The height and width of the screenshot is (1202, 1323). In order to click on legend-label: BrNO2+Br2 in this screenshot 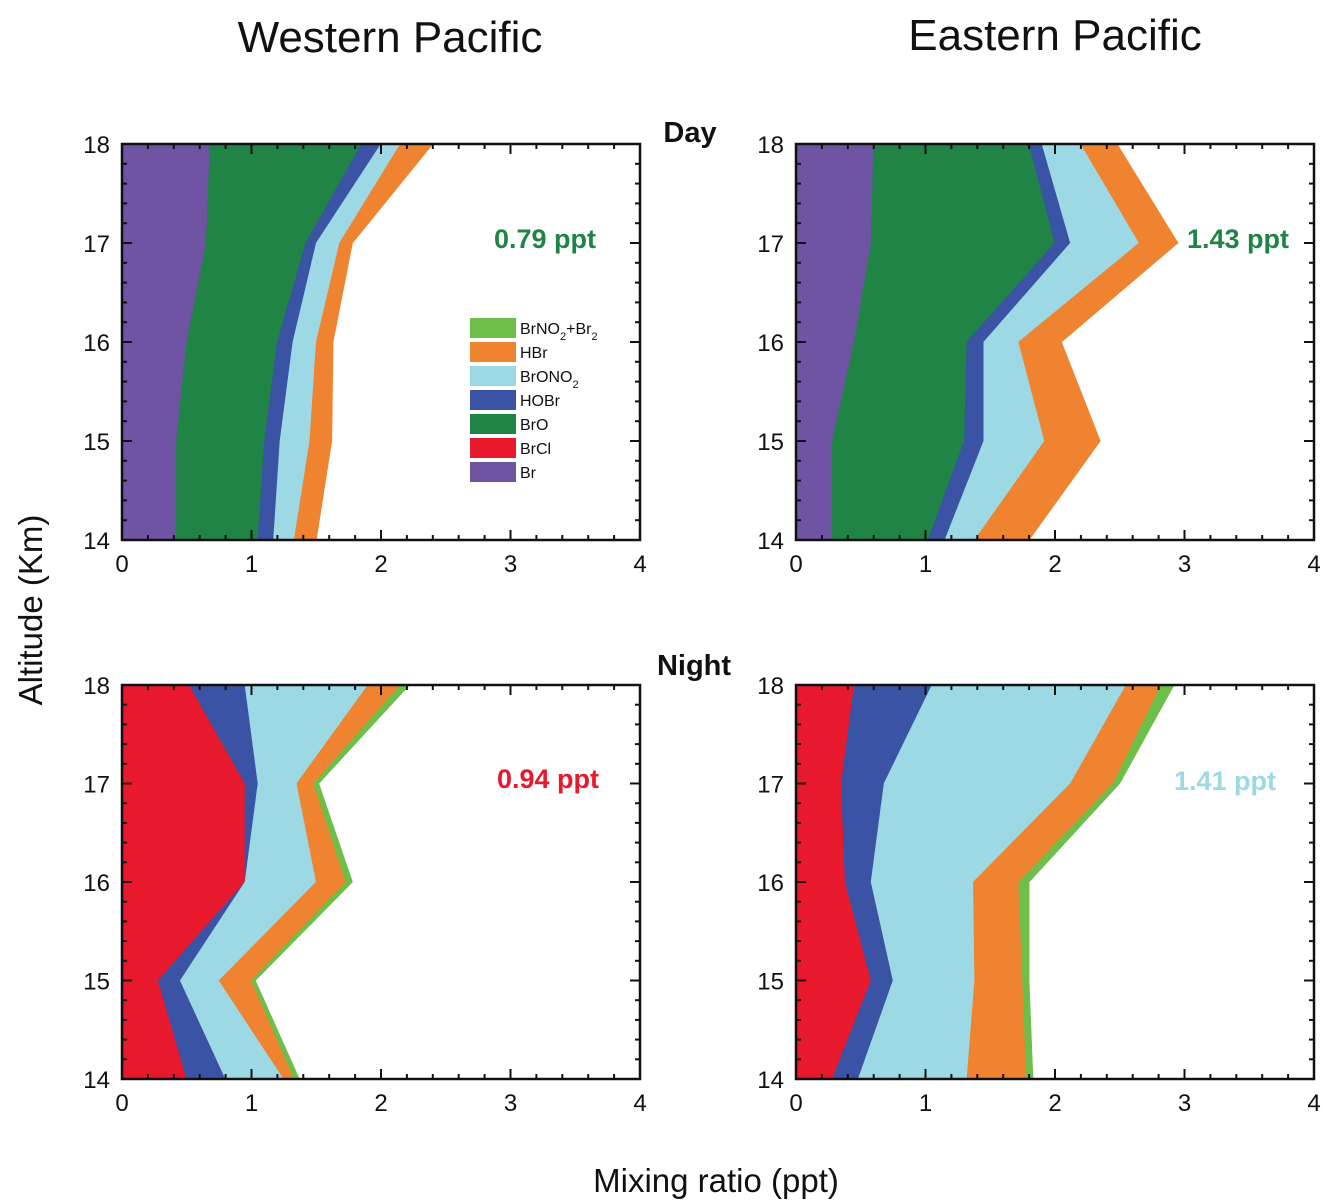, I will do `click(559, 332)`.